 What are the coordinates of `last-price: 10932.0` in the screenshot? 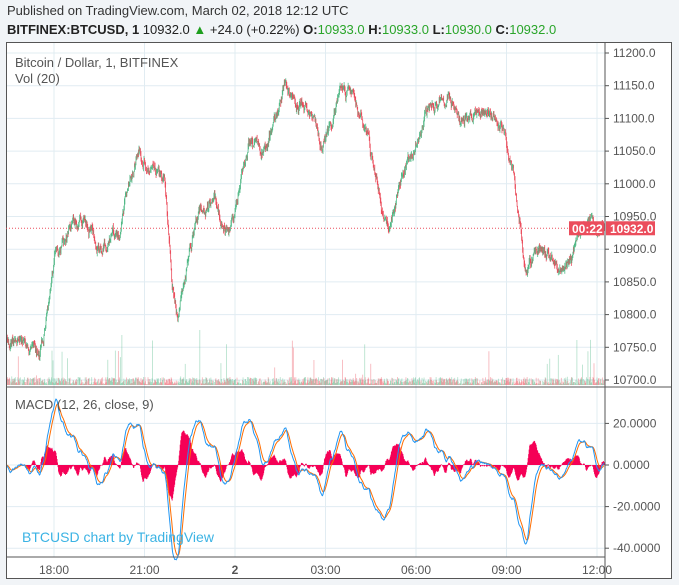 It's located at (166, 29).